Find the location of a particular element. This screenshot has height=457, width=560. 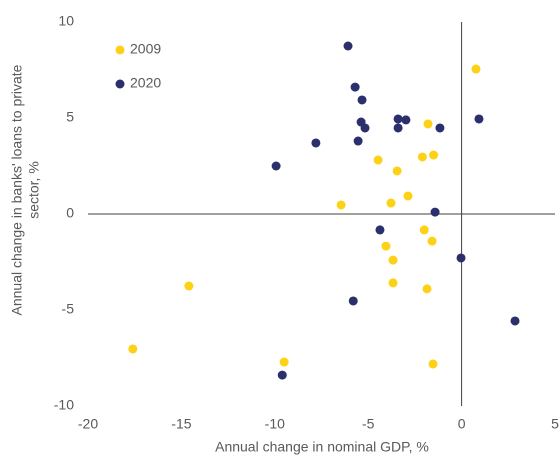

y-axis-label: Annual change in banks' loans to private is located at coordinates (17, 189).